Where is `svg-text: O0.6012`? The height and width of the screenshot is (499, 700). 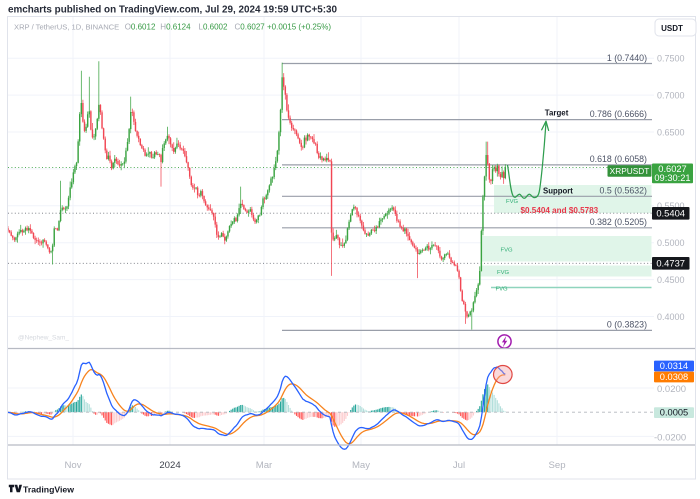
svg-text: O0.6012 is located at coordinates (140, 27).